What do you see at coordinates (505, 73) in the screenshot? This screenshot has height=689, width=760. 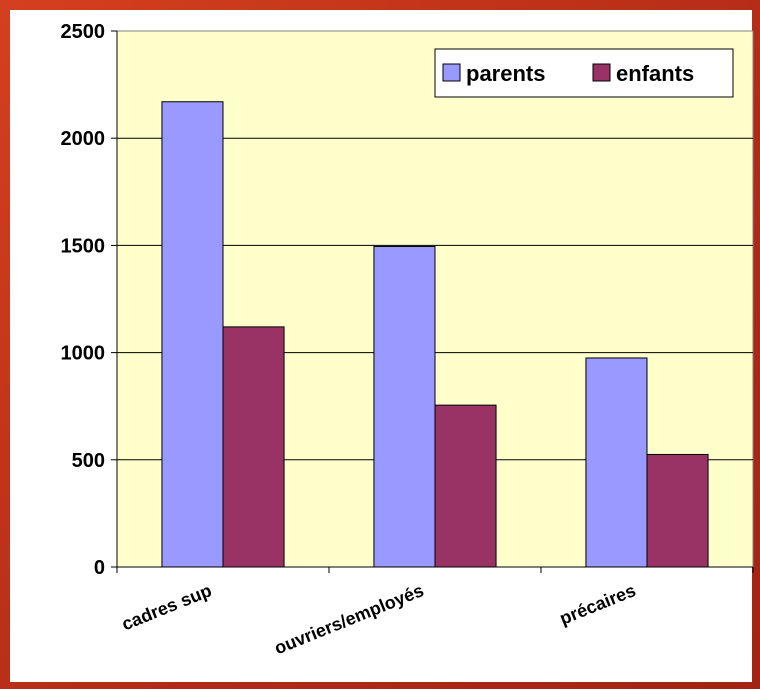 I see `legend-label-parents: parents` at bounding box center [505, 73].